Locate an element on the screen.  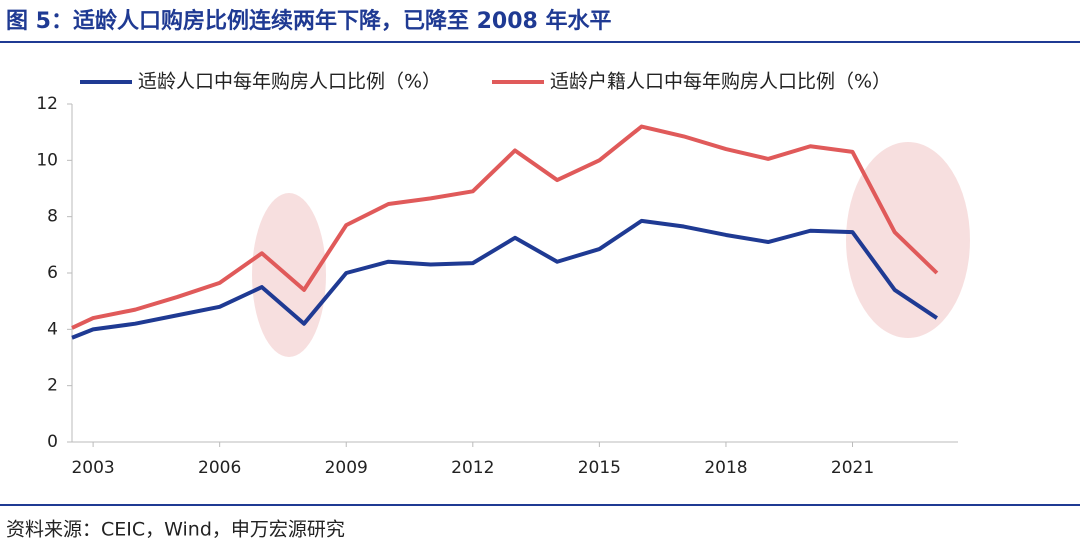
y-tick-label: 6 is located at coordinates (52, 273).